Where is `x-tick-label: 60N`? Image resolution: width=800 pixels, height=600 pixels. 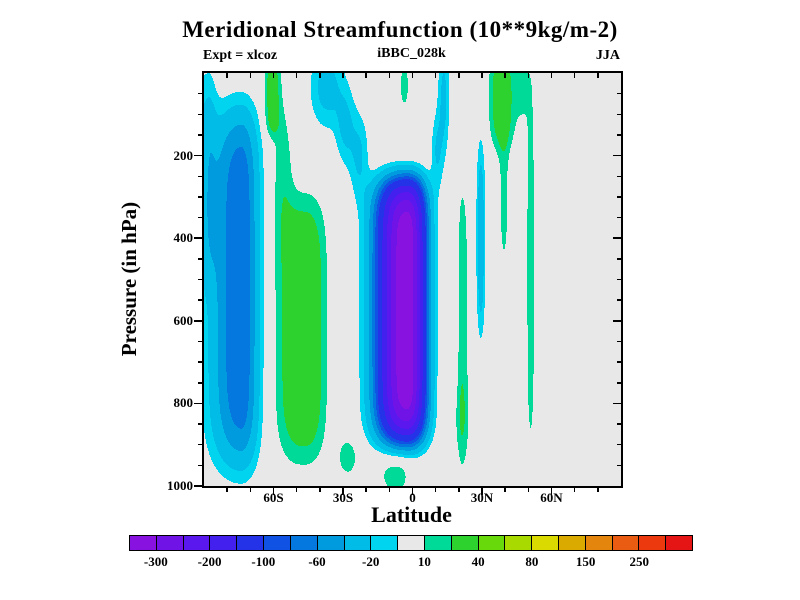 x-tick-label: 60N is located at coordinates (551, 497).